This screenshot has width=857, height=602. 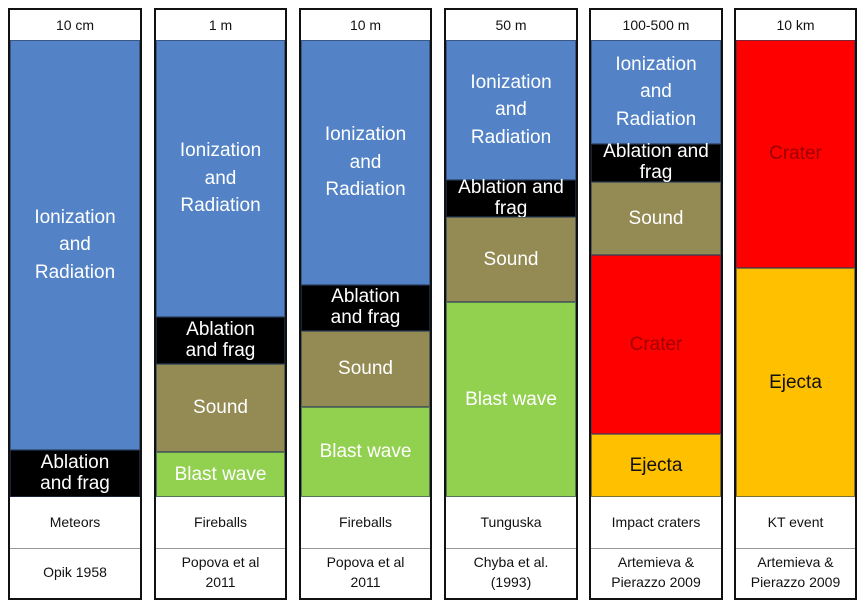 I want to click on size-header: 10 m, so click(x=365, y=25).